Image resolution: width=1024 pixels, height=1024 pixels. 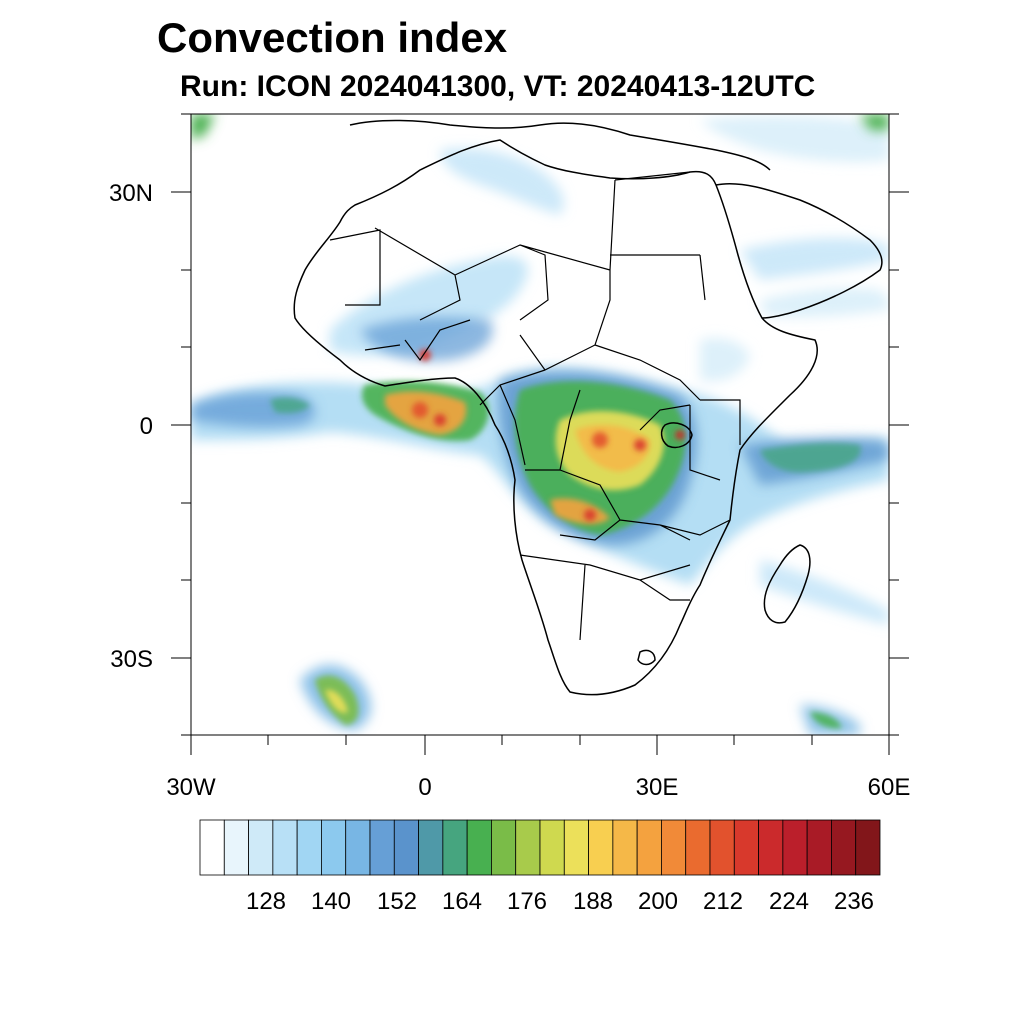 What do you see at coordinates (331, 901) in the screenshot?
I see `colorbar-label: 140` at bounding box center [331, 901].